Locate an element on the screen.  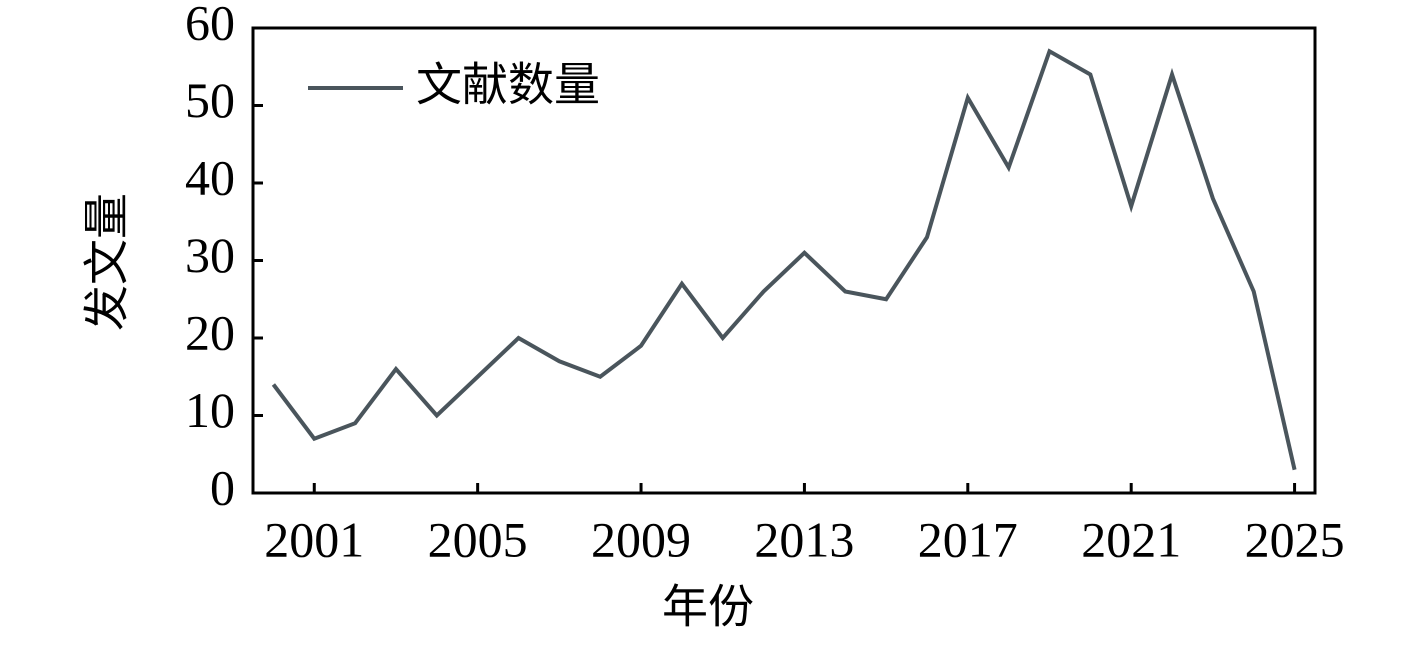
y-tick-label: 20 is located at coordinates (210, 332).